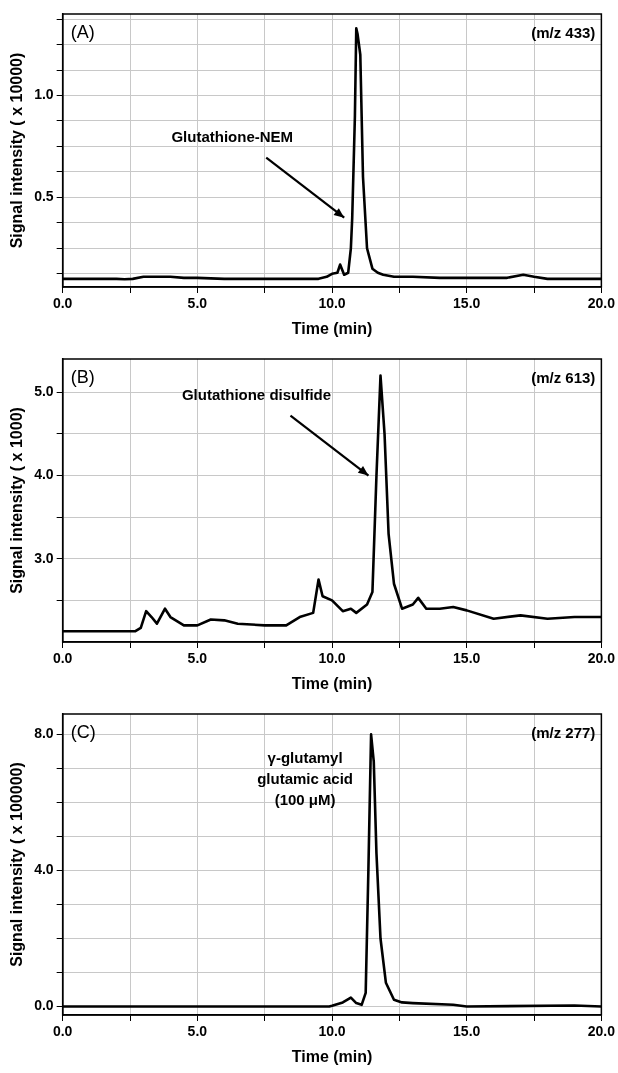 Image resolution: width=618 pixels, height=1073 pixels. Describe the element at coordinates (82, 31) in the screenshot. I see `text: (A)` at that location.